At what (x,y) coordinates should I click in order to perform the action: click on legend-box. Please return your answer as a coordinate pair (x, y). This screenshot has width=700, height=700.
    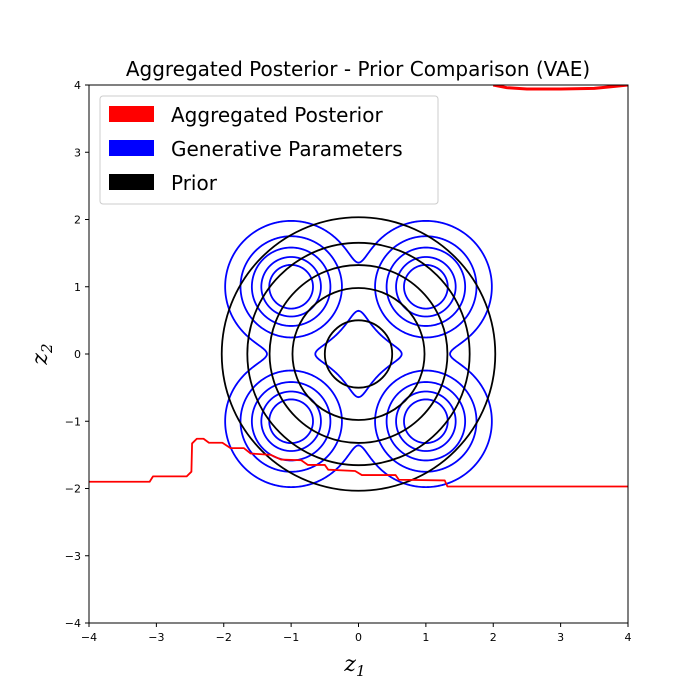
    Looking at the image, I should click on (269, 150).